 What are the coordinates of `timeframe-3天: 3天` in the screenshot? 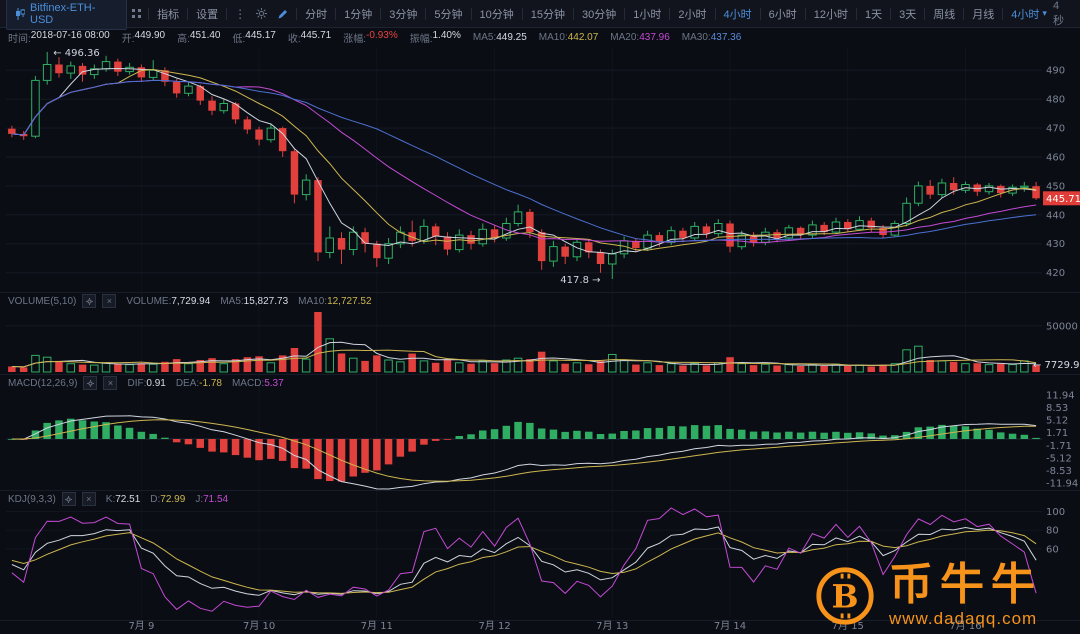 It's located at (907, 14).